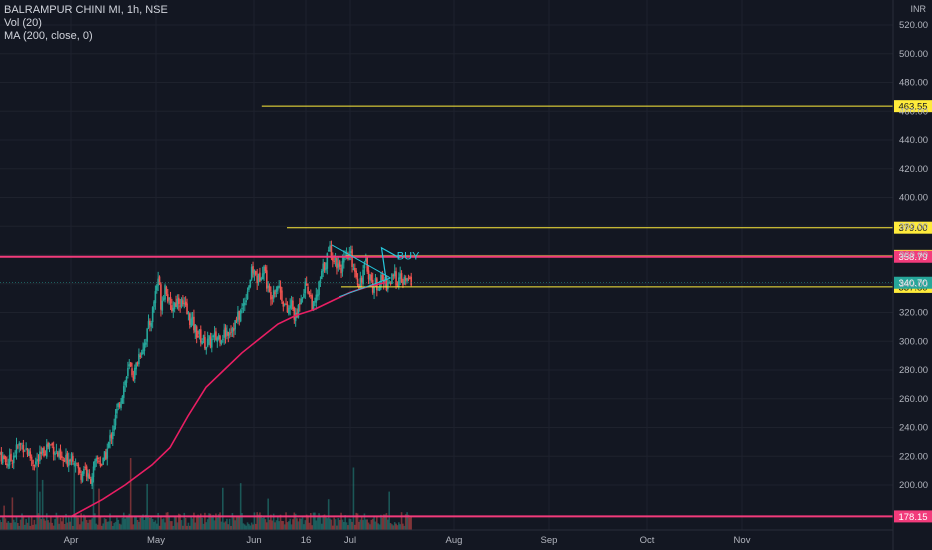 This screenshot has width=932, height=550. What do you see at coordinates (23, 23) in the screenshot?
I see `volume-indicator-label: Vol (20)` at bounding box center [23, 23].